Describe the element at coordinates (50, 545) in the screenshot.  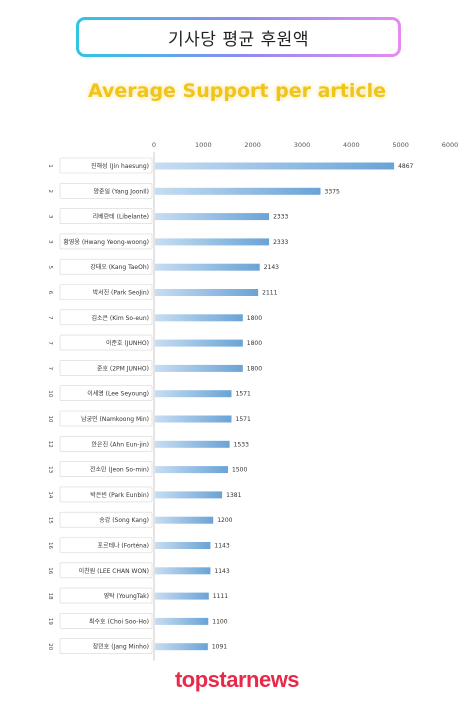
I see `row-rank: 16` at that location.